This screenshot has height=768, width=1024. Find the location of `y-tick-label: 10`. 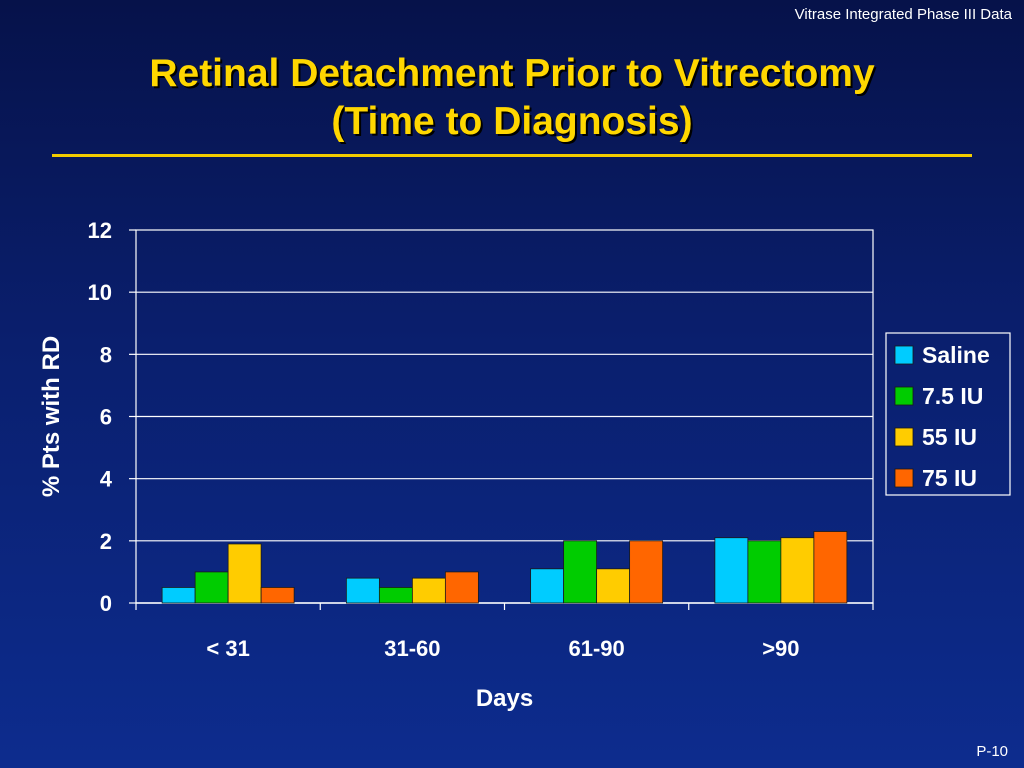

y-tick-label: 10 is located at coordinates (100, 292).